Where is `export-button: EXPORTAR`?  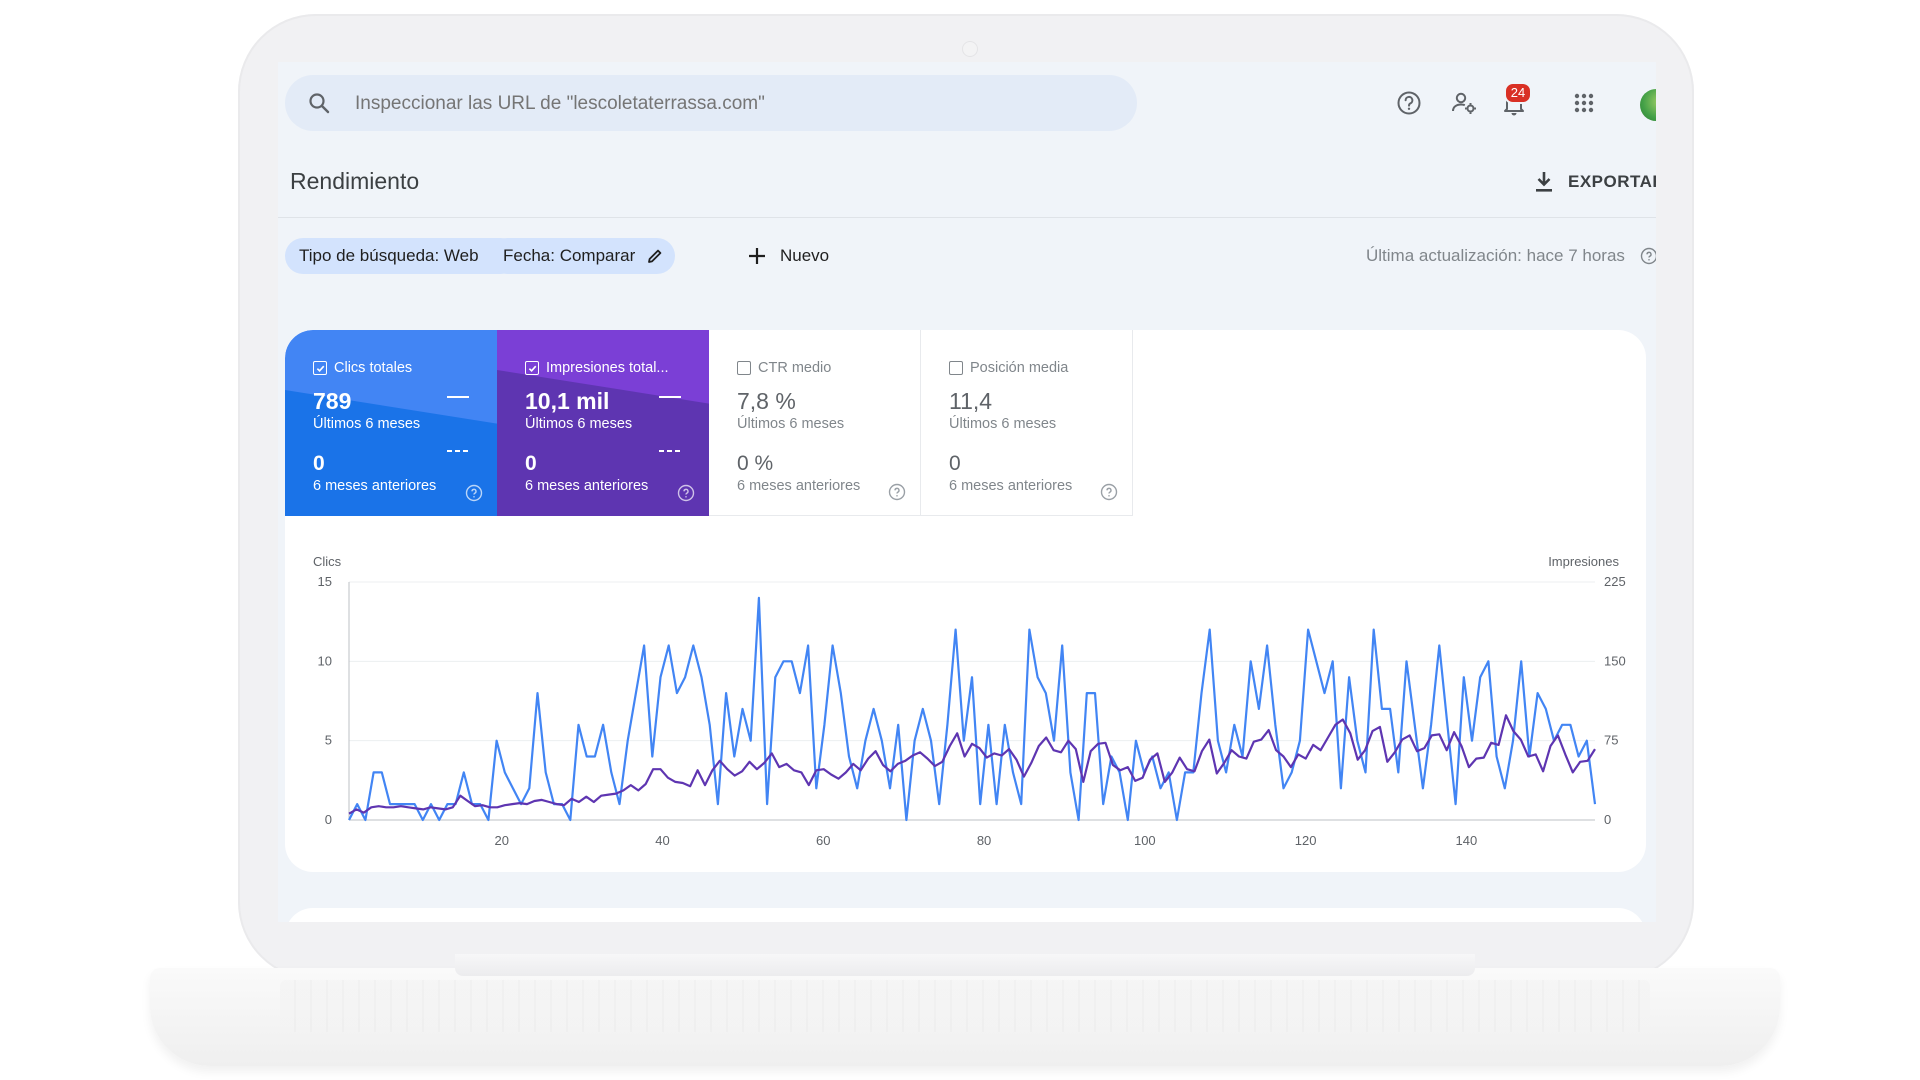
export-button: EXPORTAR is located at coordinates (1595, 182).